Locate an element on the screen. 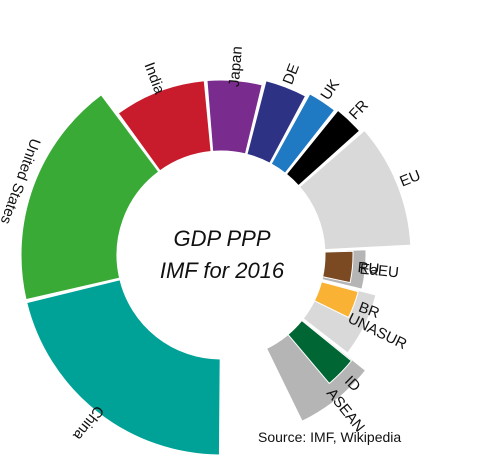 Image resolution: width=483 pixels, height=459 pixels. chart-title-line1: GDP PPP is located at coordinates (222, 238).